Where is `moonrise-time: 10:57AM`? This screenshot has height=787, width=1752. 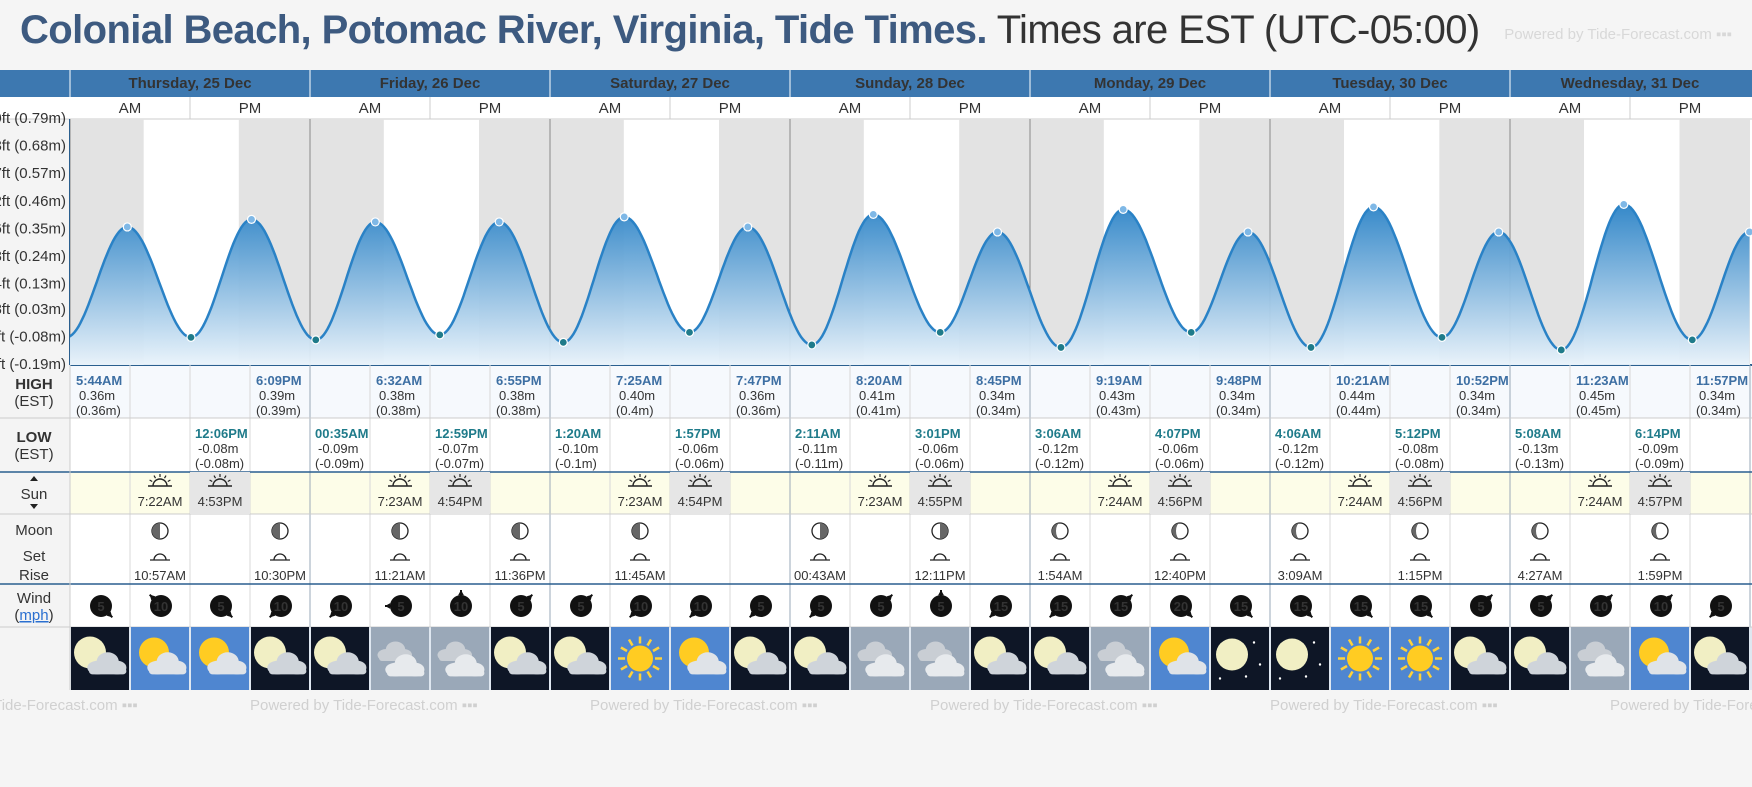 moonrise-time: 10:57AM is located at coordinates (160, 575).